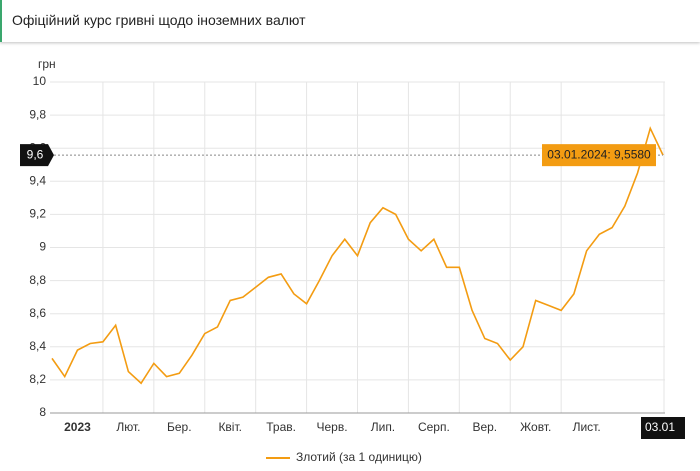  I want to click on x-tick-label: Жовт., so click(535, 427).